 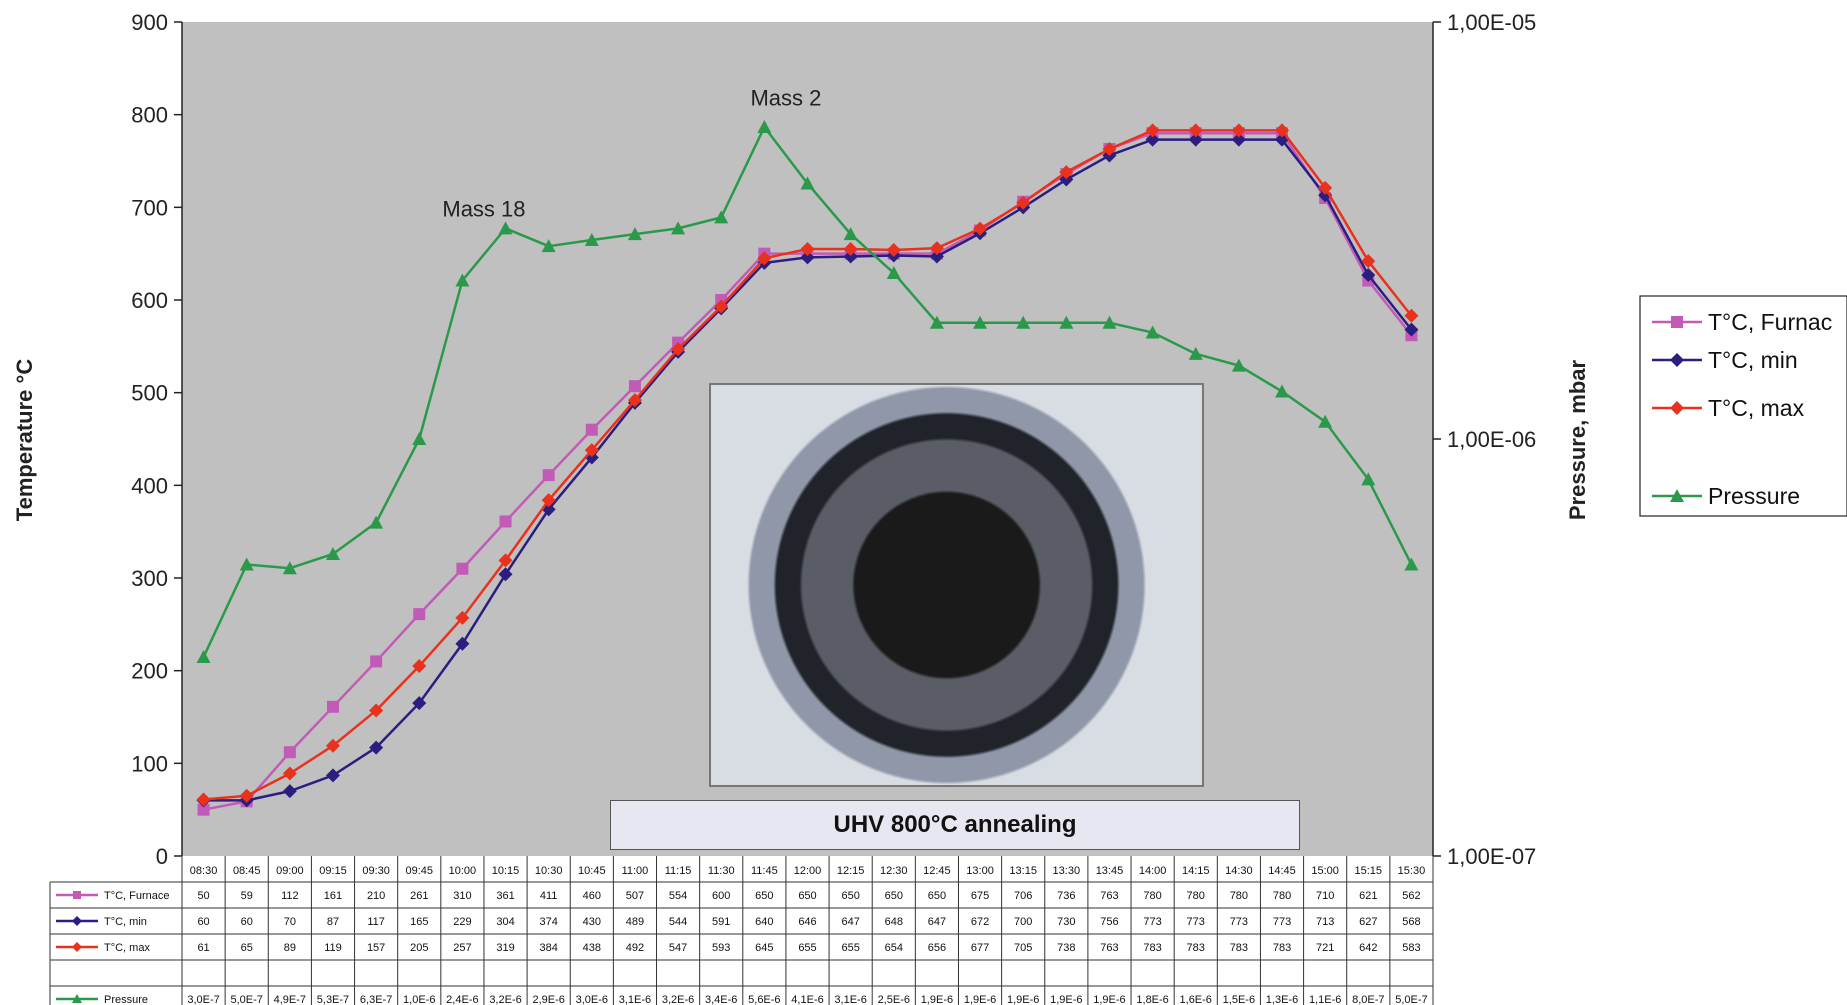 I want to click on right-tick-label: 1,00E-06, so click(x=1491, y=439).